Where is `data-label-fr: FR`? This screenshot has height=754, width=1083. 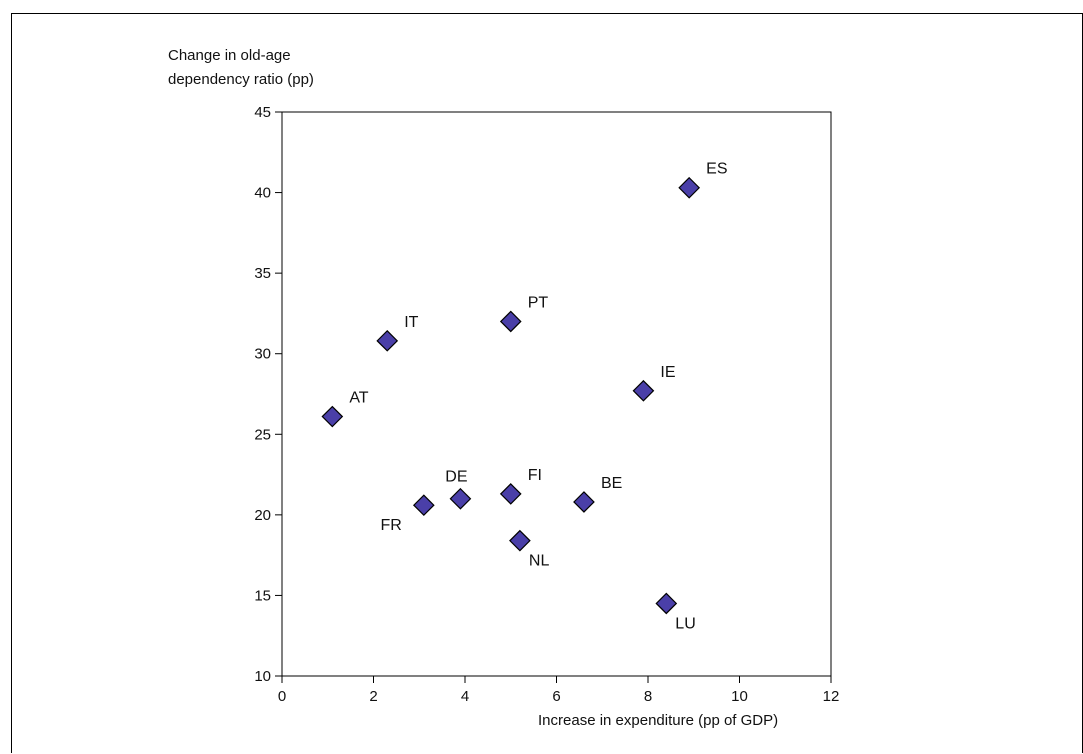
data-label-fr: FR is located at coordinates (390, 525).